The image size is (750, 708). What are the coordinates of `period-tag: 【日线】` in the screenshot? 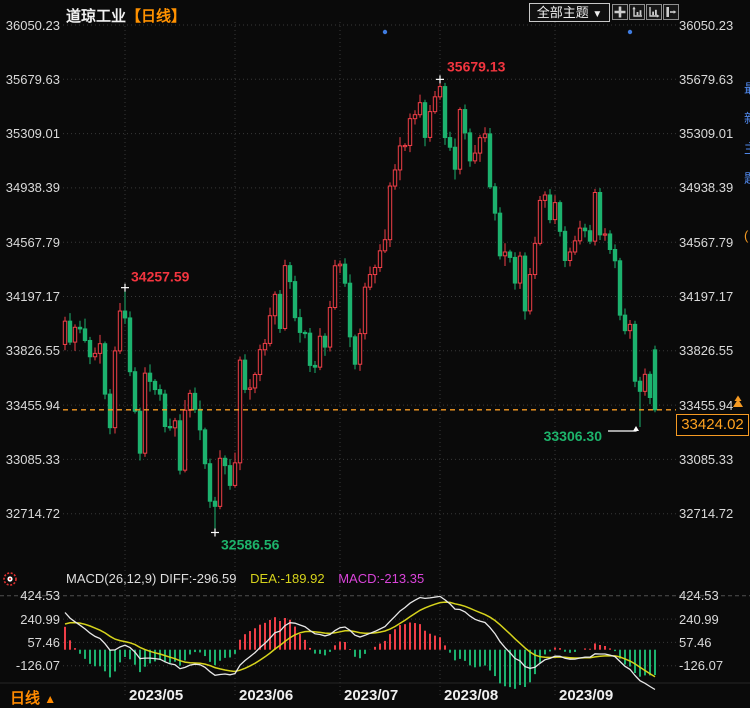 It's located at (156, 16).